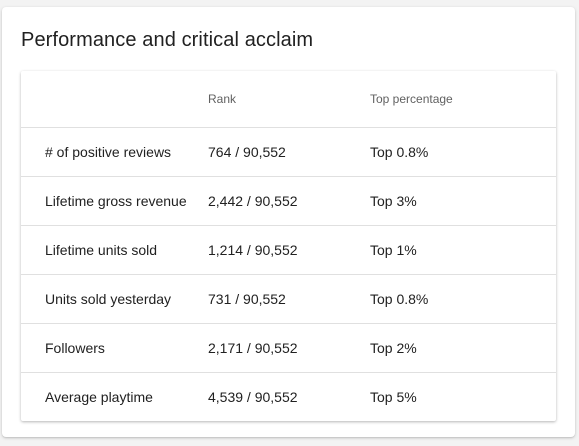  I want to click on rank-cell: 2,171 / 90,552, so click(289, 348).